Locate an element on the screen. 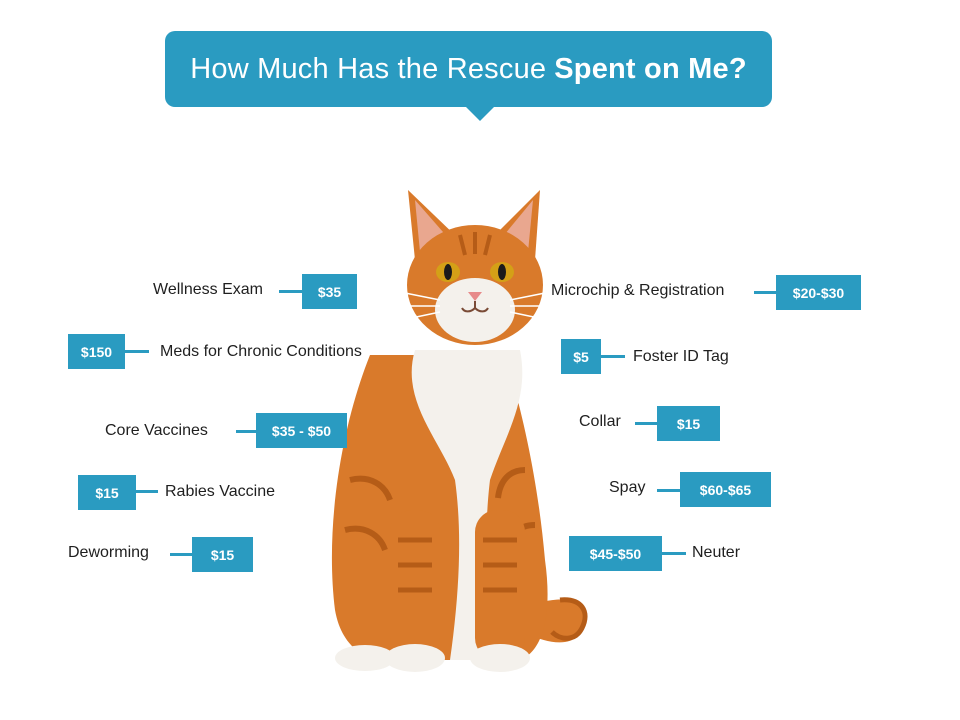 The width and height of the screenshot is (960, 720). collar-price: $15 is located at coordinates (688, 423).